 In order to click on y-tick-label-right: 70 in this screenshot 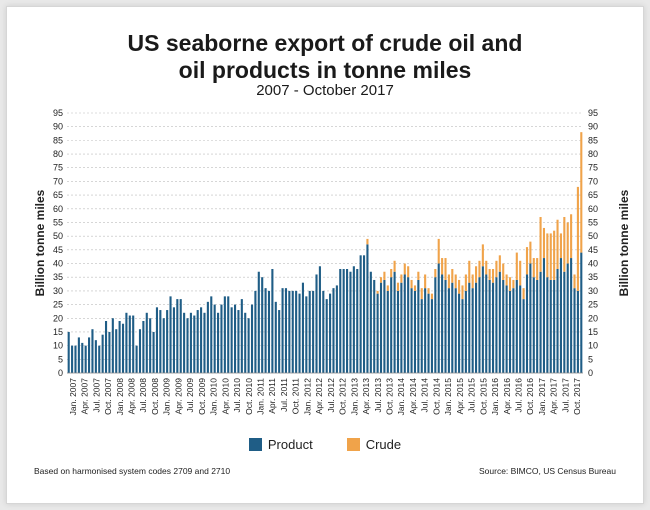, I will do `click(593, 181)`.